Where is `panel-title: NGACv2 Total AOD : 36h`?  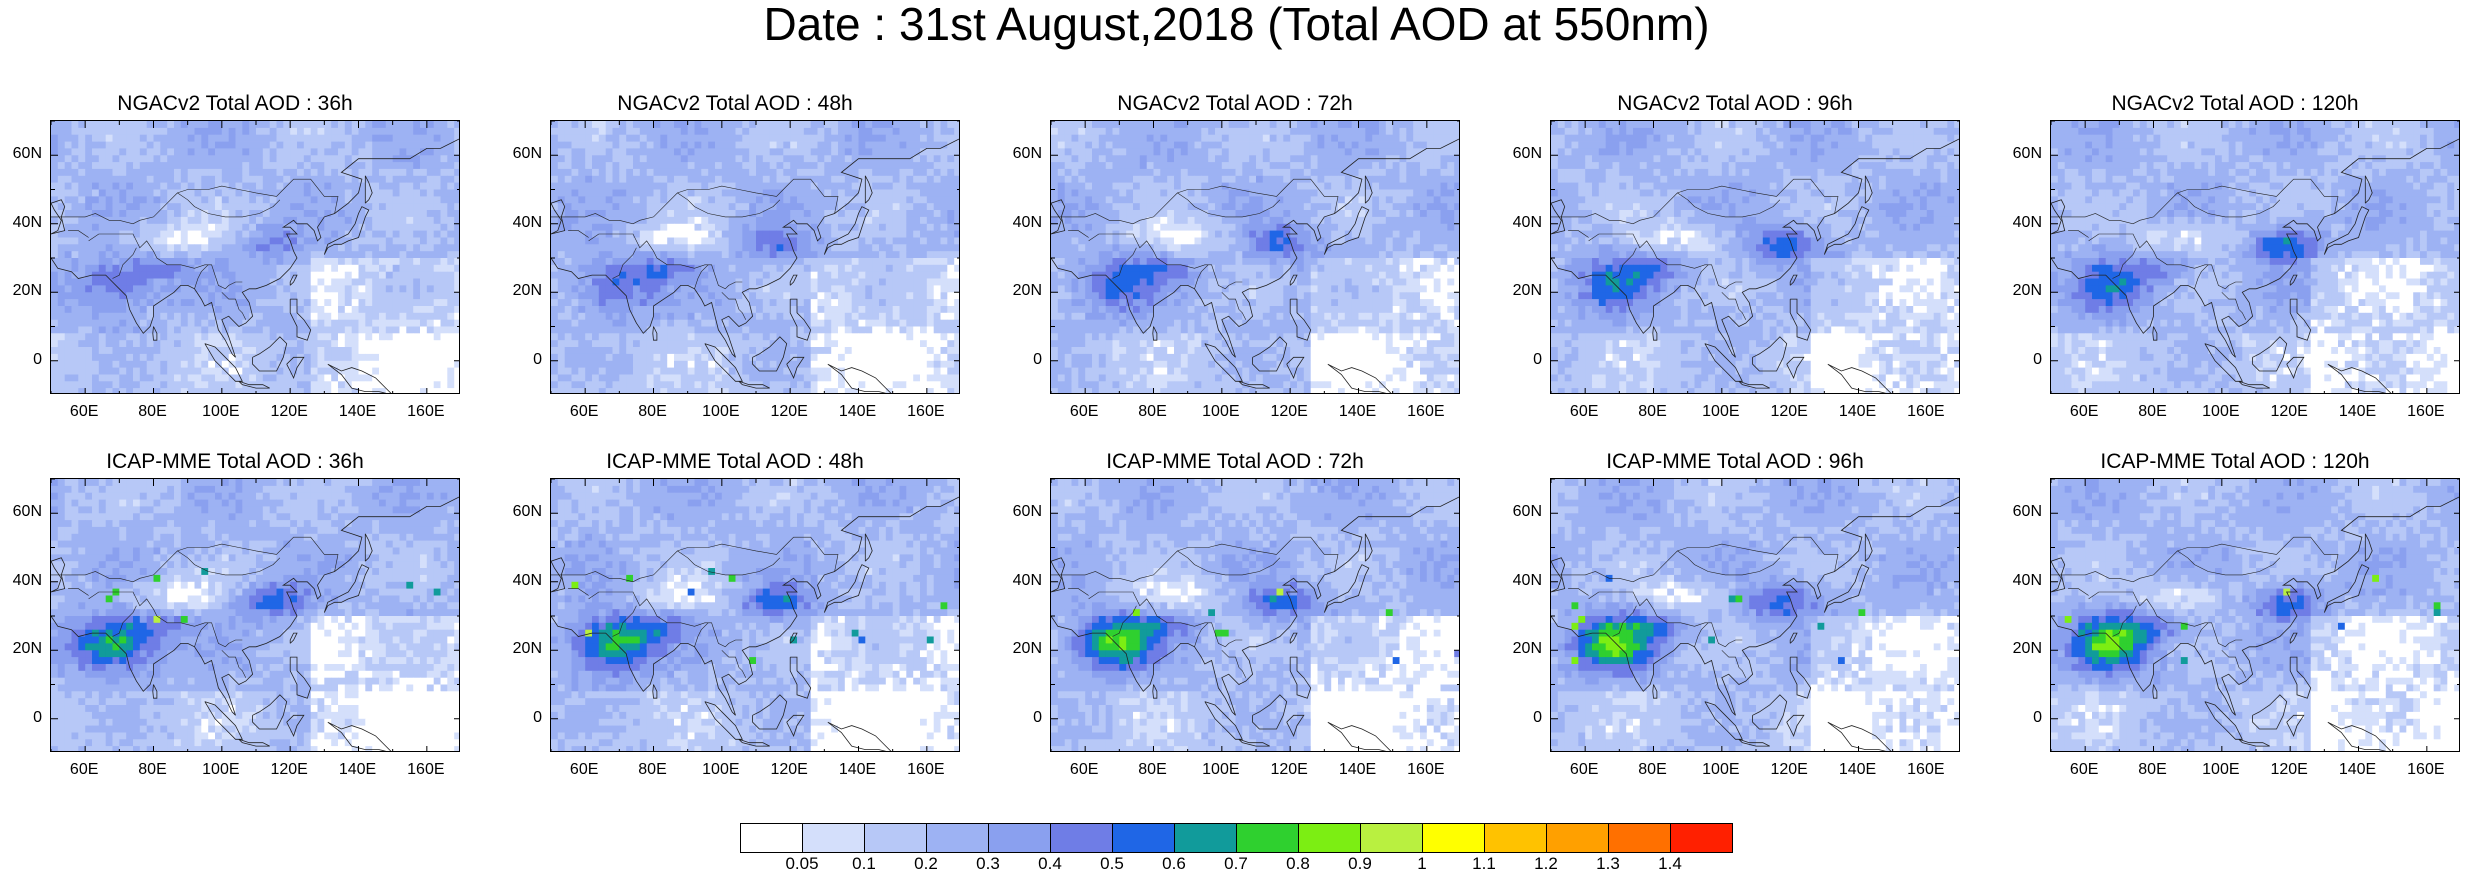 panel-title: NGACv2 Total AOD : 36h is located at coordinates (235, 104).